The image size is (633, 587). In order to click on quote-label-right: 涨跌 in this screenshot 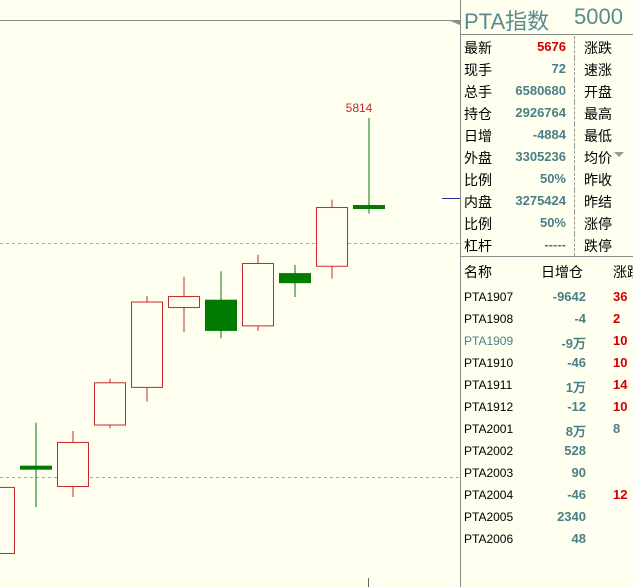, I will do `click(598, 48)`.